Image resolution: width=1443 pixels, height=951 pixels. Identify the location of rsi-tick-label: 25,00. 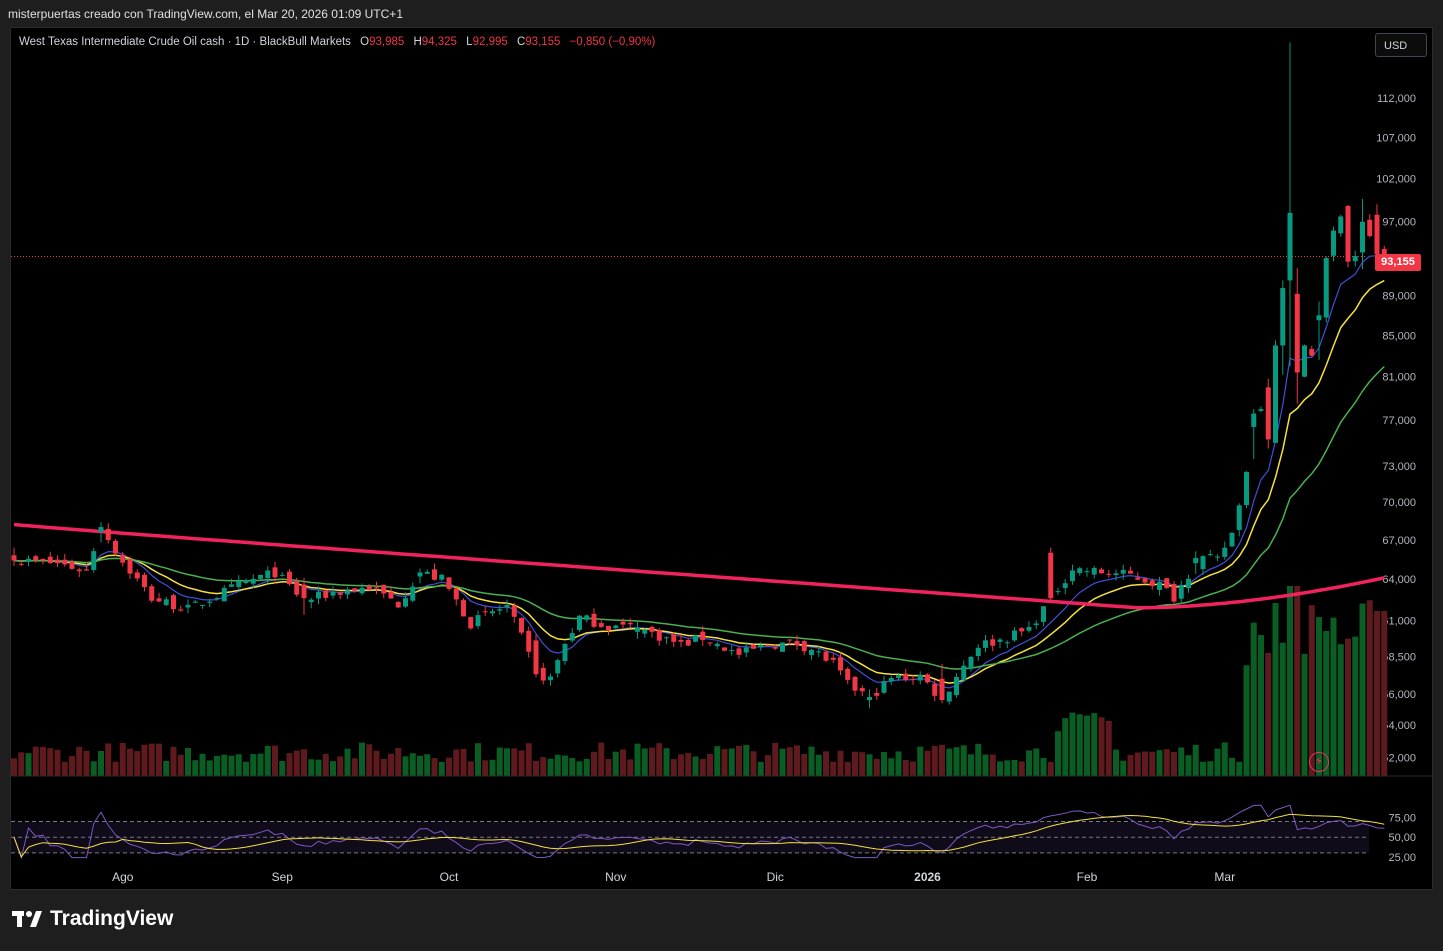
(1402, 858).